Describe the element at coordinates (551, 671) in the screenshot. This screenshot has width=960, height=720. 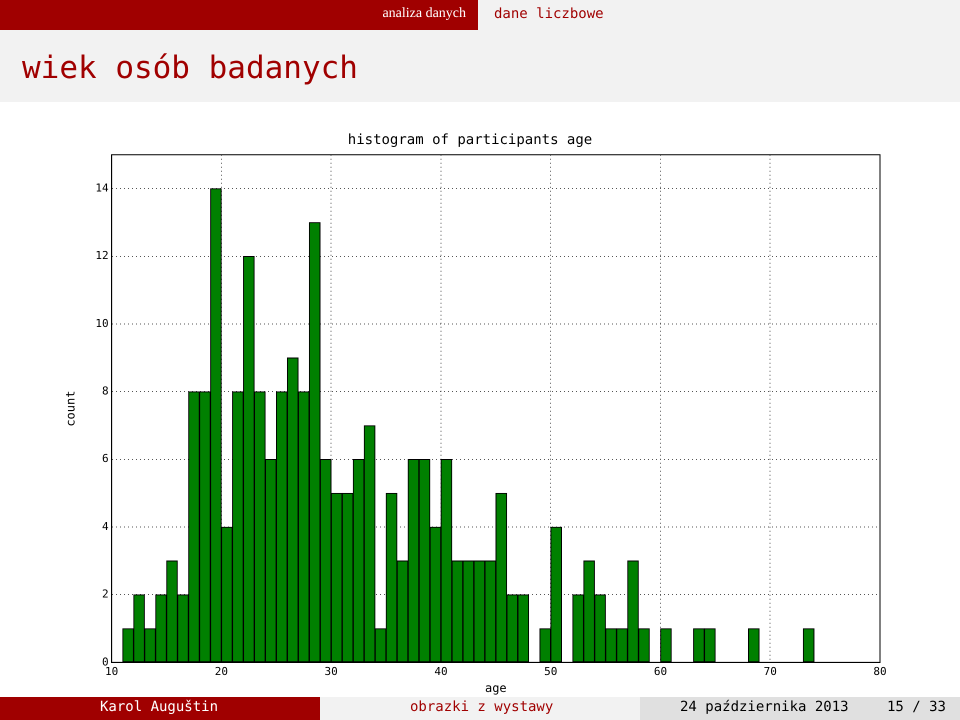
I see `x-tick-label: 50` at that location.